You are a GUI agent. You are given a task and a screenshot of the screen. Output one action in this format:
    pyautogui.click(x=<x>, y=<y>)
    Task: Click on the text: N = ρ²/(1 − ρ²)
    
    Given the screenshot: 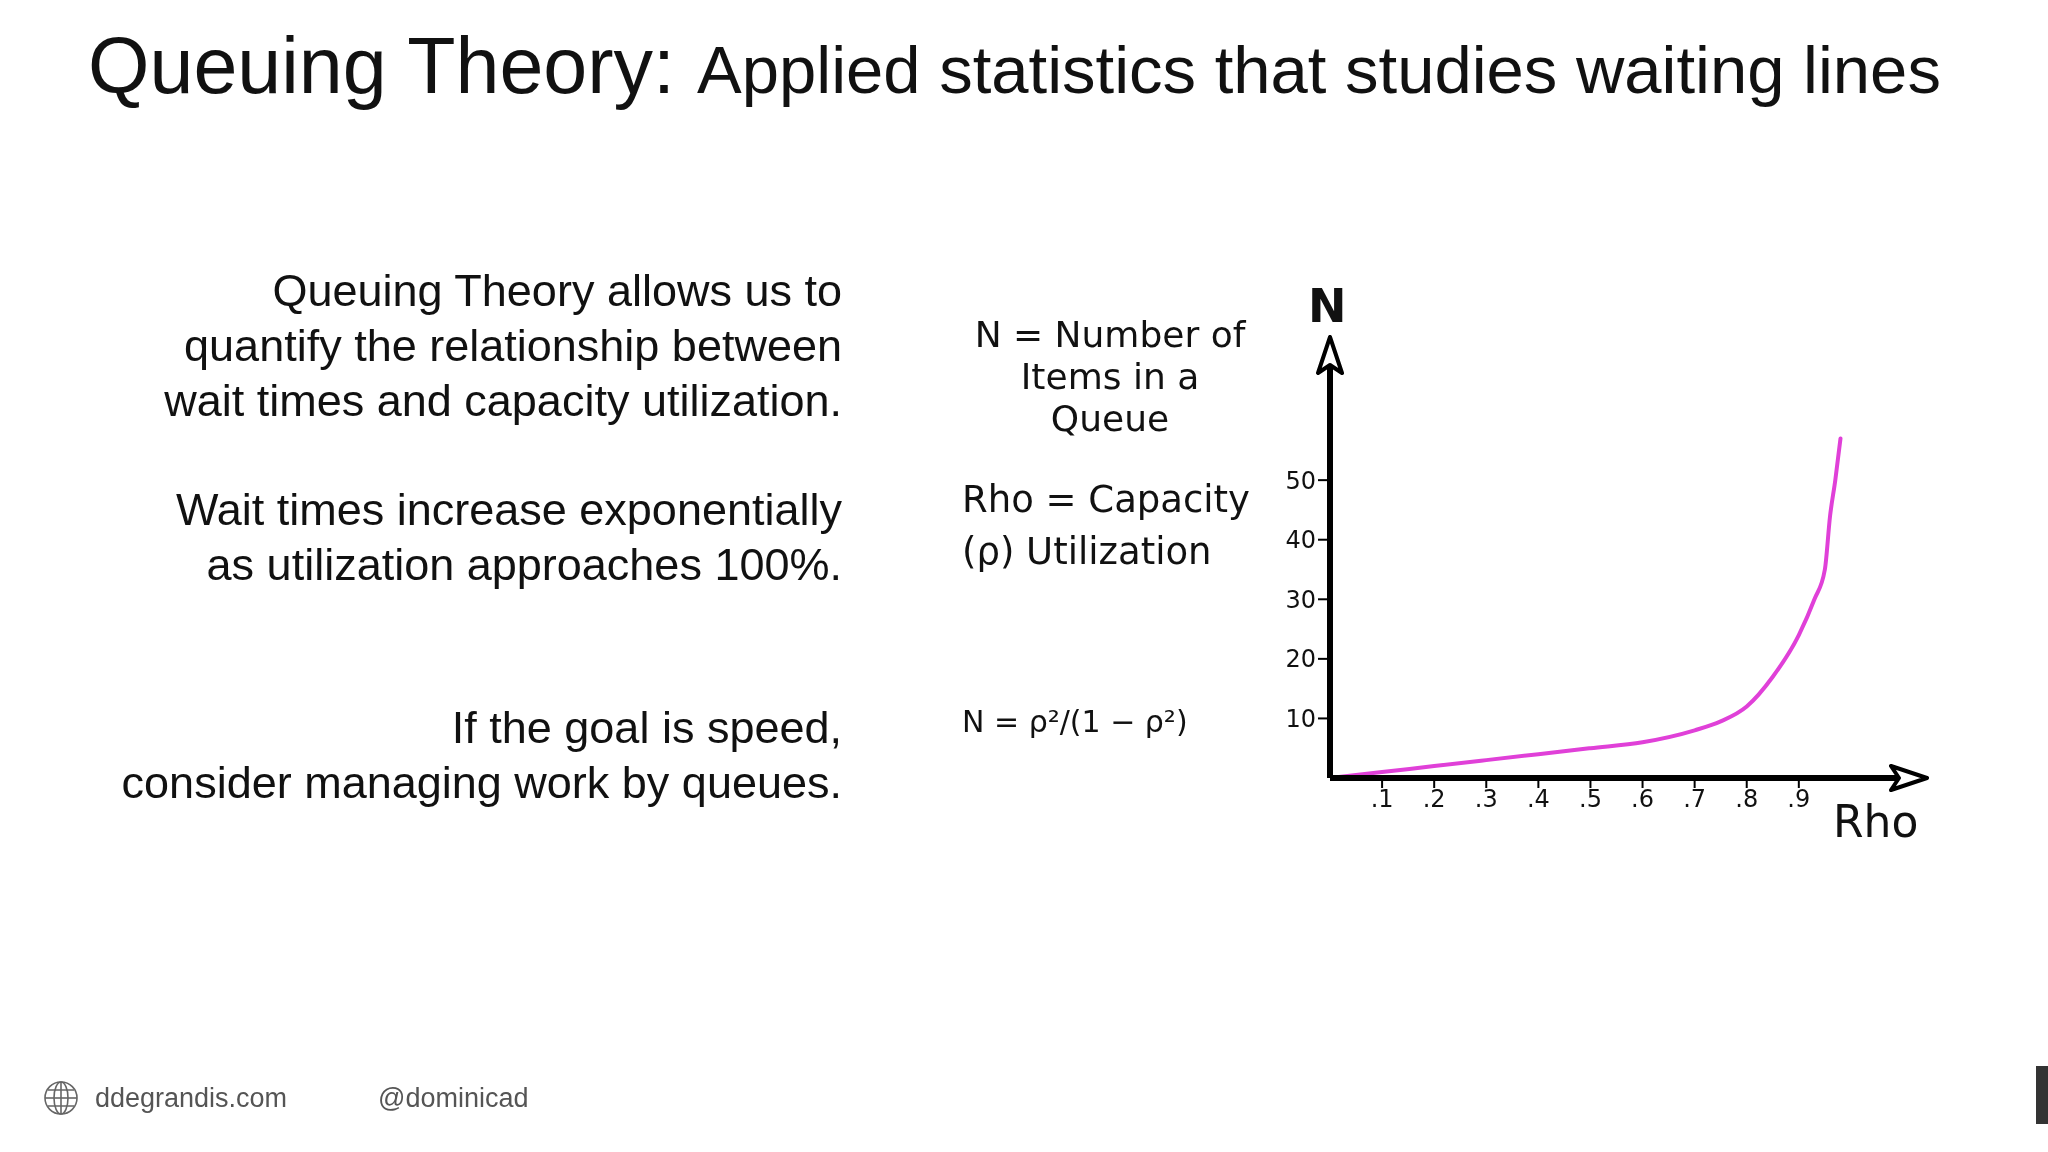 What is the action you would take?
    pyautogui.click(x=1075, y=722)
    